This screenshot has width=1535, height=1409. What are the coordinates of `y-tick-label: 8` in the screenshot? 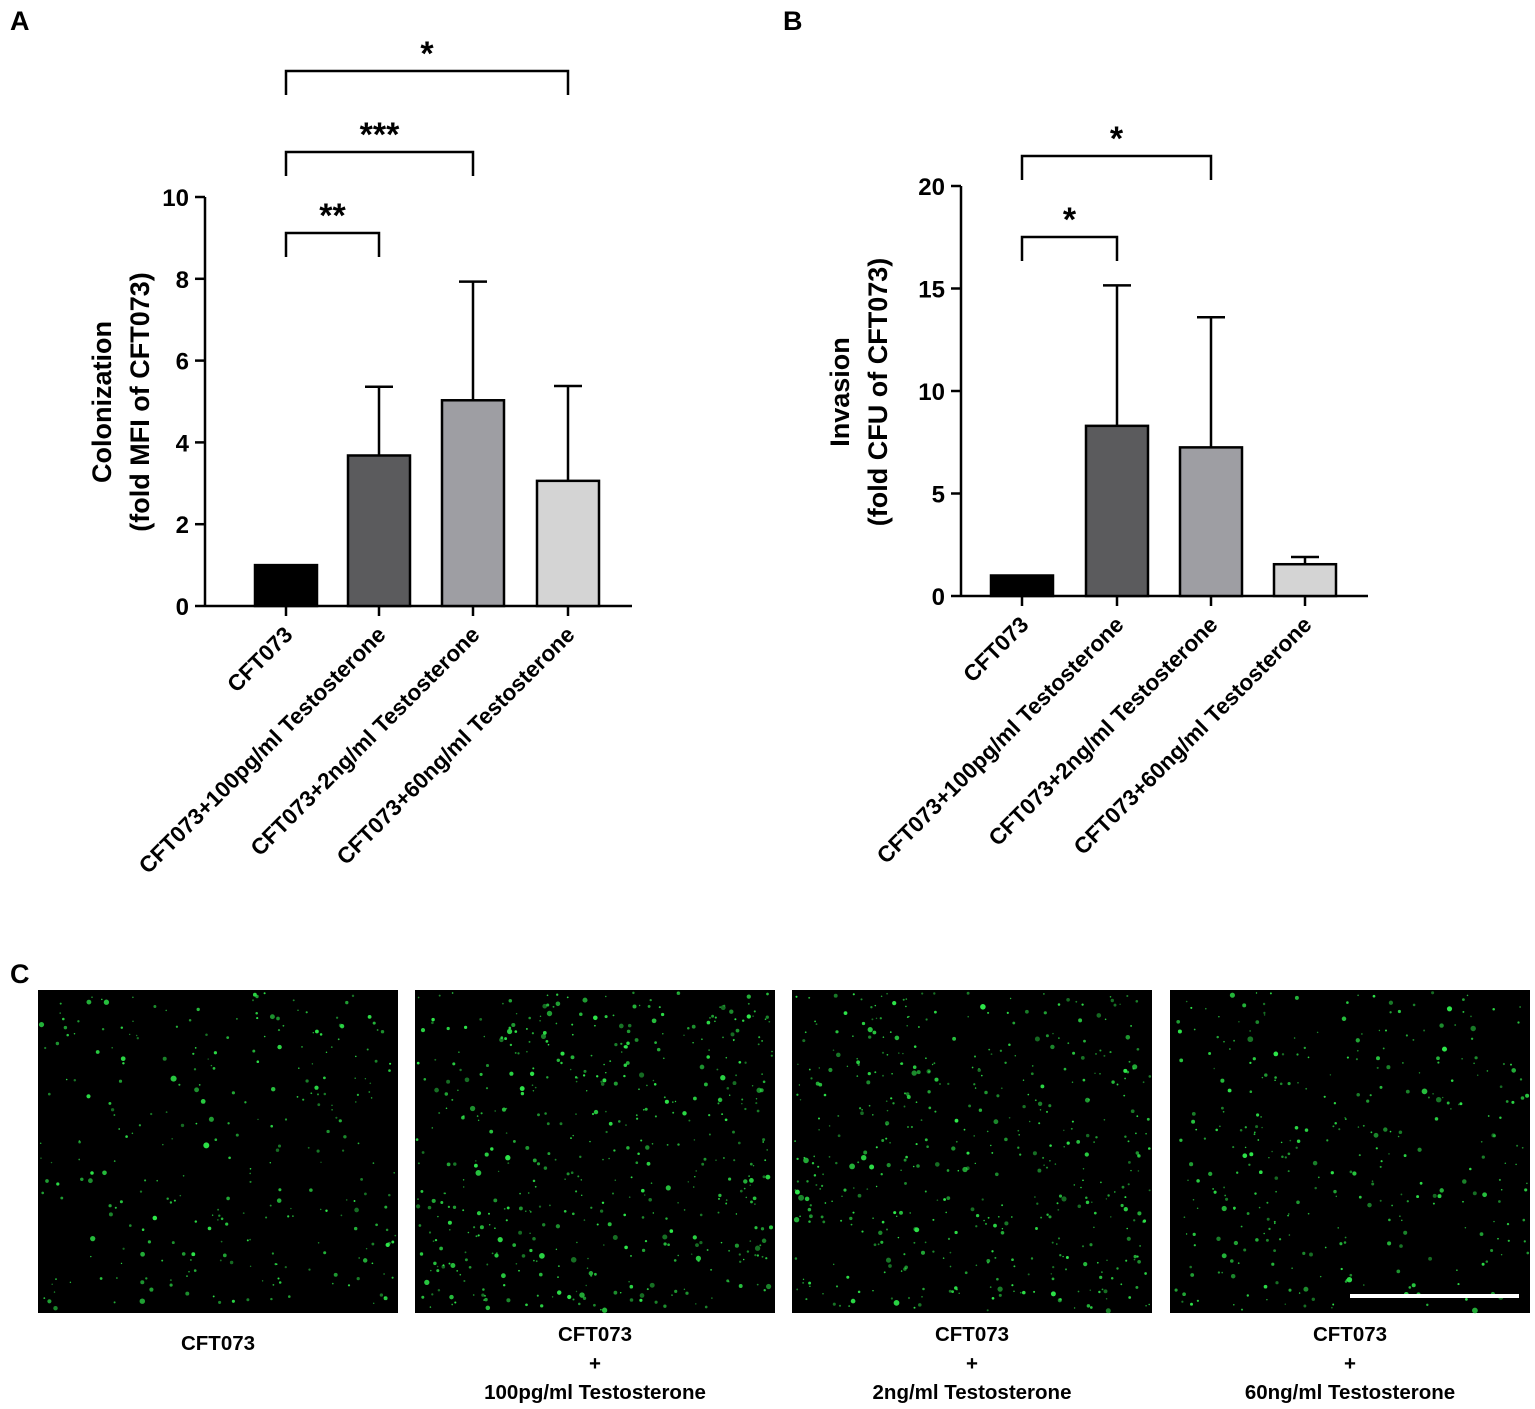 It's located at (182, 280).